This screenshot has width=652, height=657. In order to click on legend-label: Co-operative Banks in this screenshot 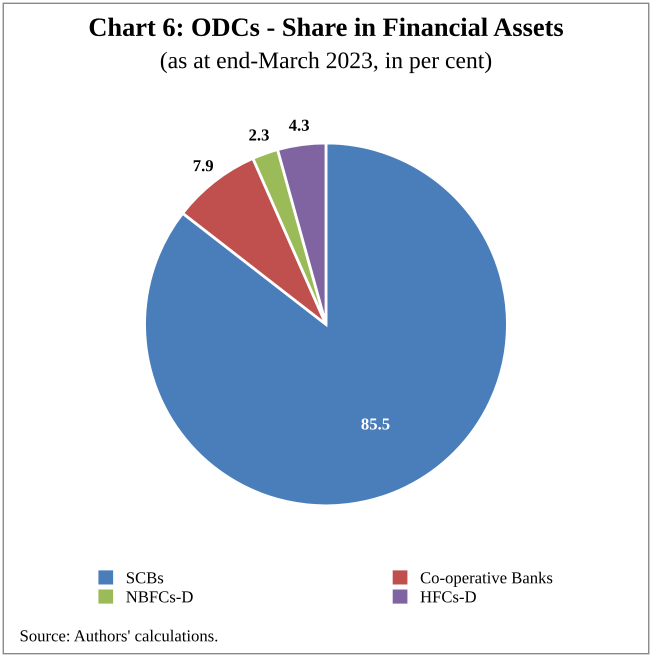, I will do `click(486, 579)`.